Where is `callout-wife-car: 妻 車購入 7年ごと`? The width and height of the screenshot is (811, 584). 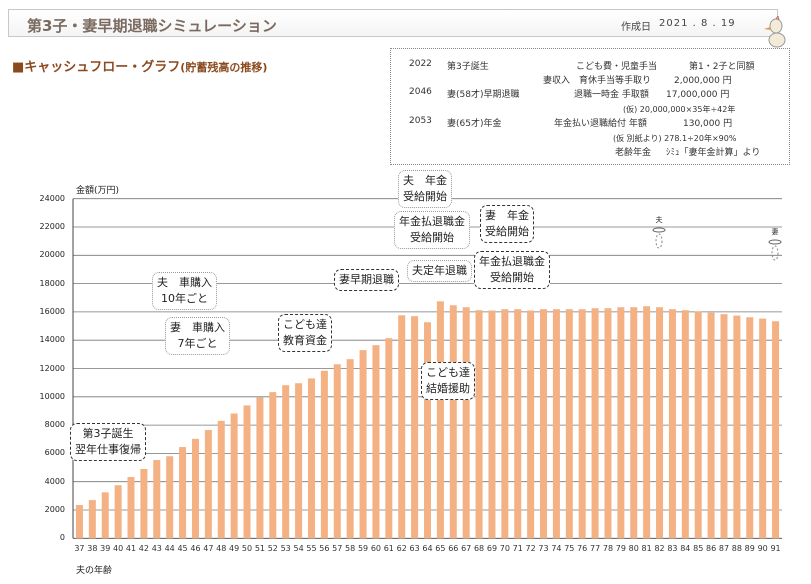 callout-wife-car: 妻 車購入 7年ごと is located at coordinates (197, 336).